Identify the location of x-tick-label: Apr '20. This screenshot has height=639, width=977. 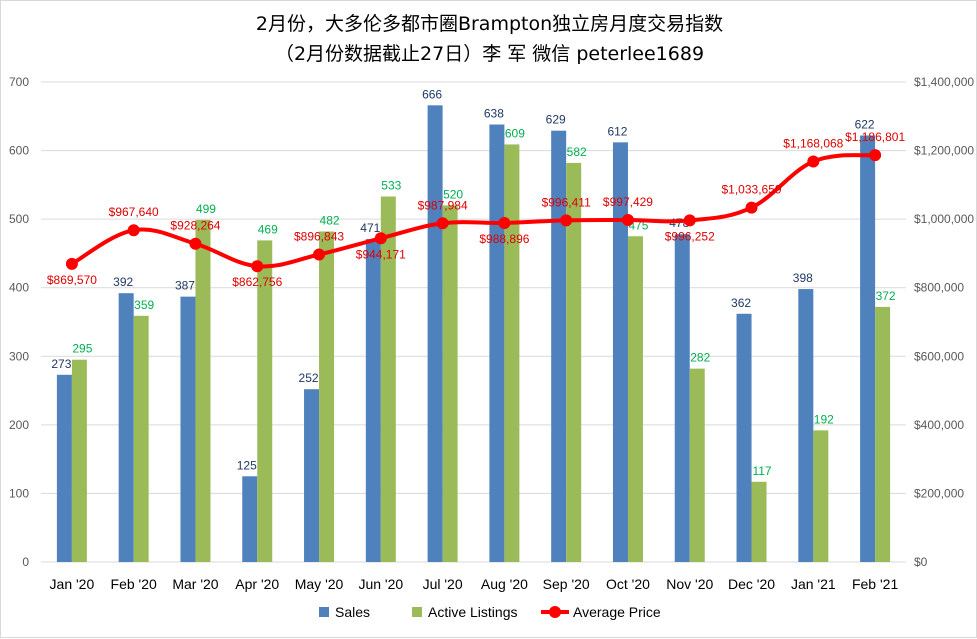
(257, 584).